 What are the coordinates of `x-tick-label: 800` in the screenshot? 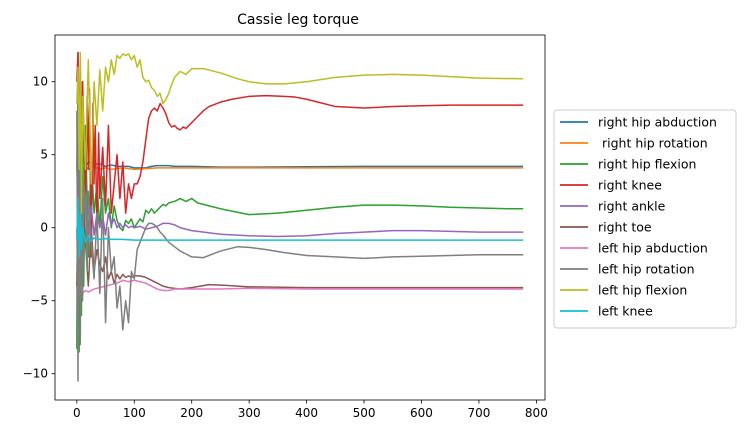 It's located at (536, 413).